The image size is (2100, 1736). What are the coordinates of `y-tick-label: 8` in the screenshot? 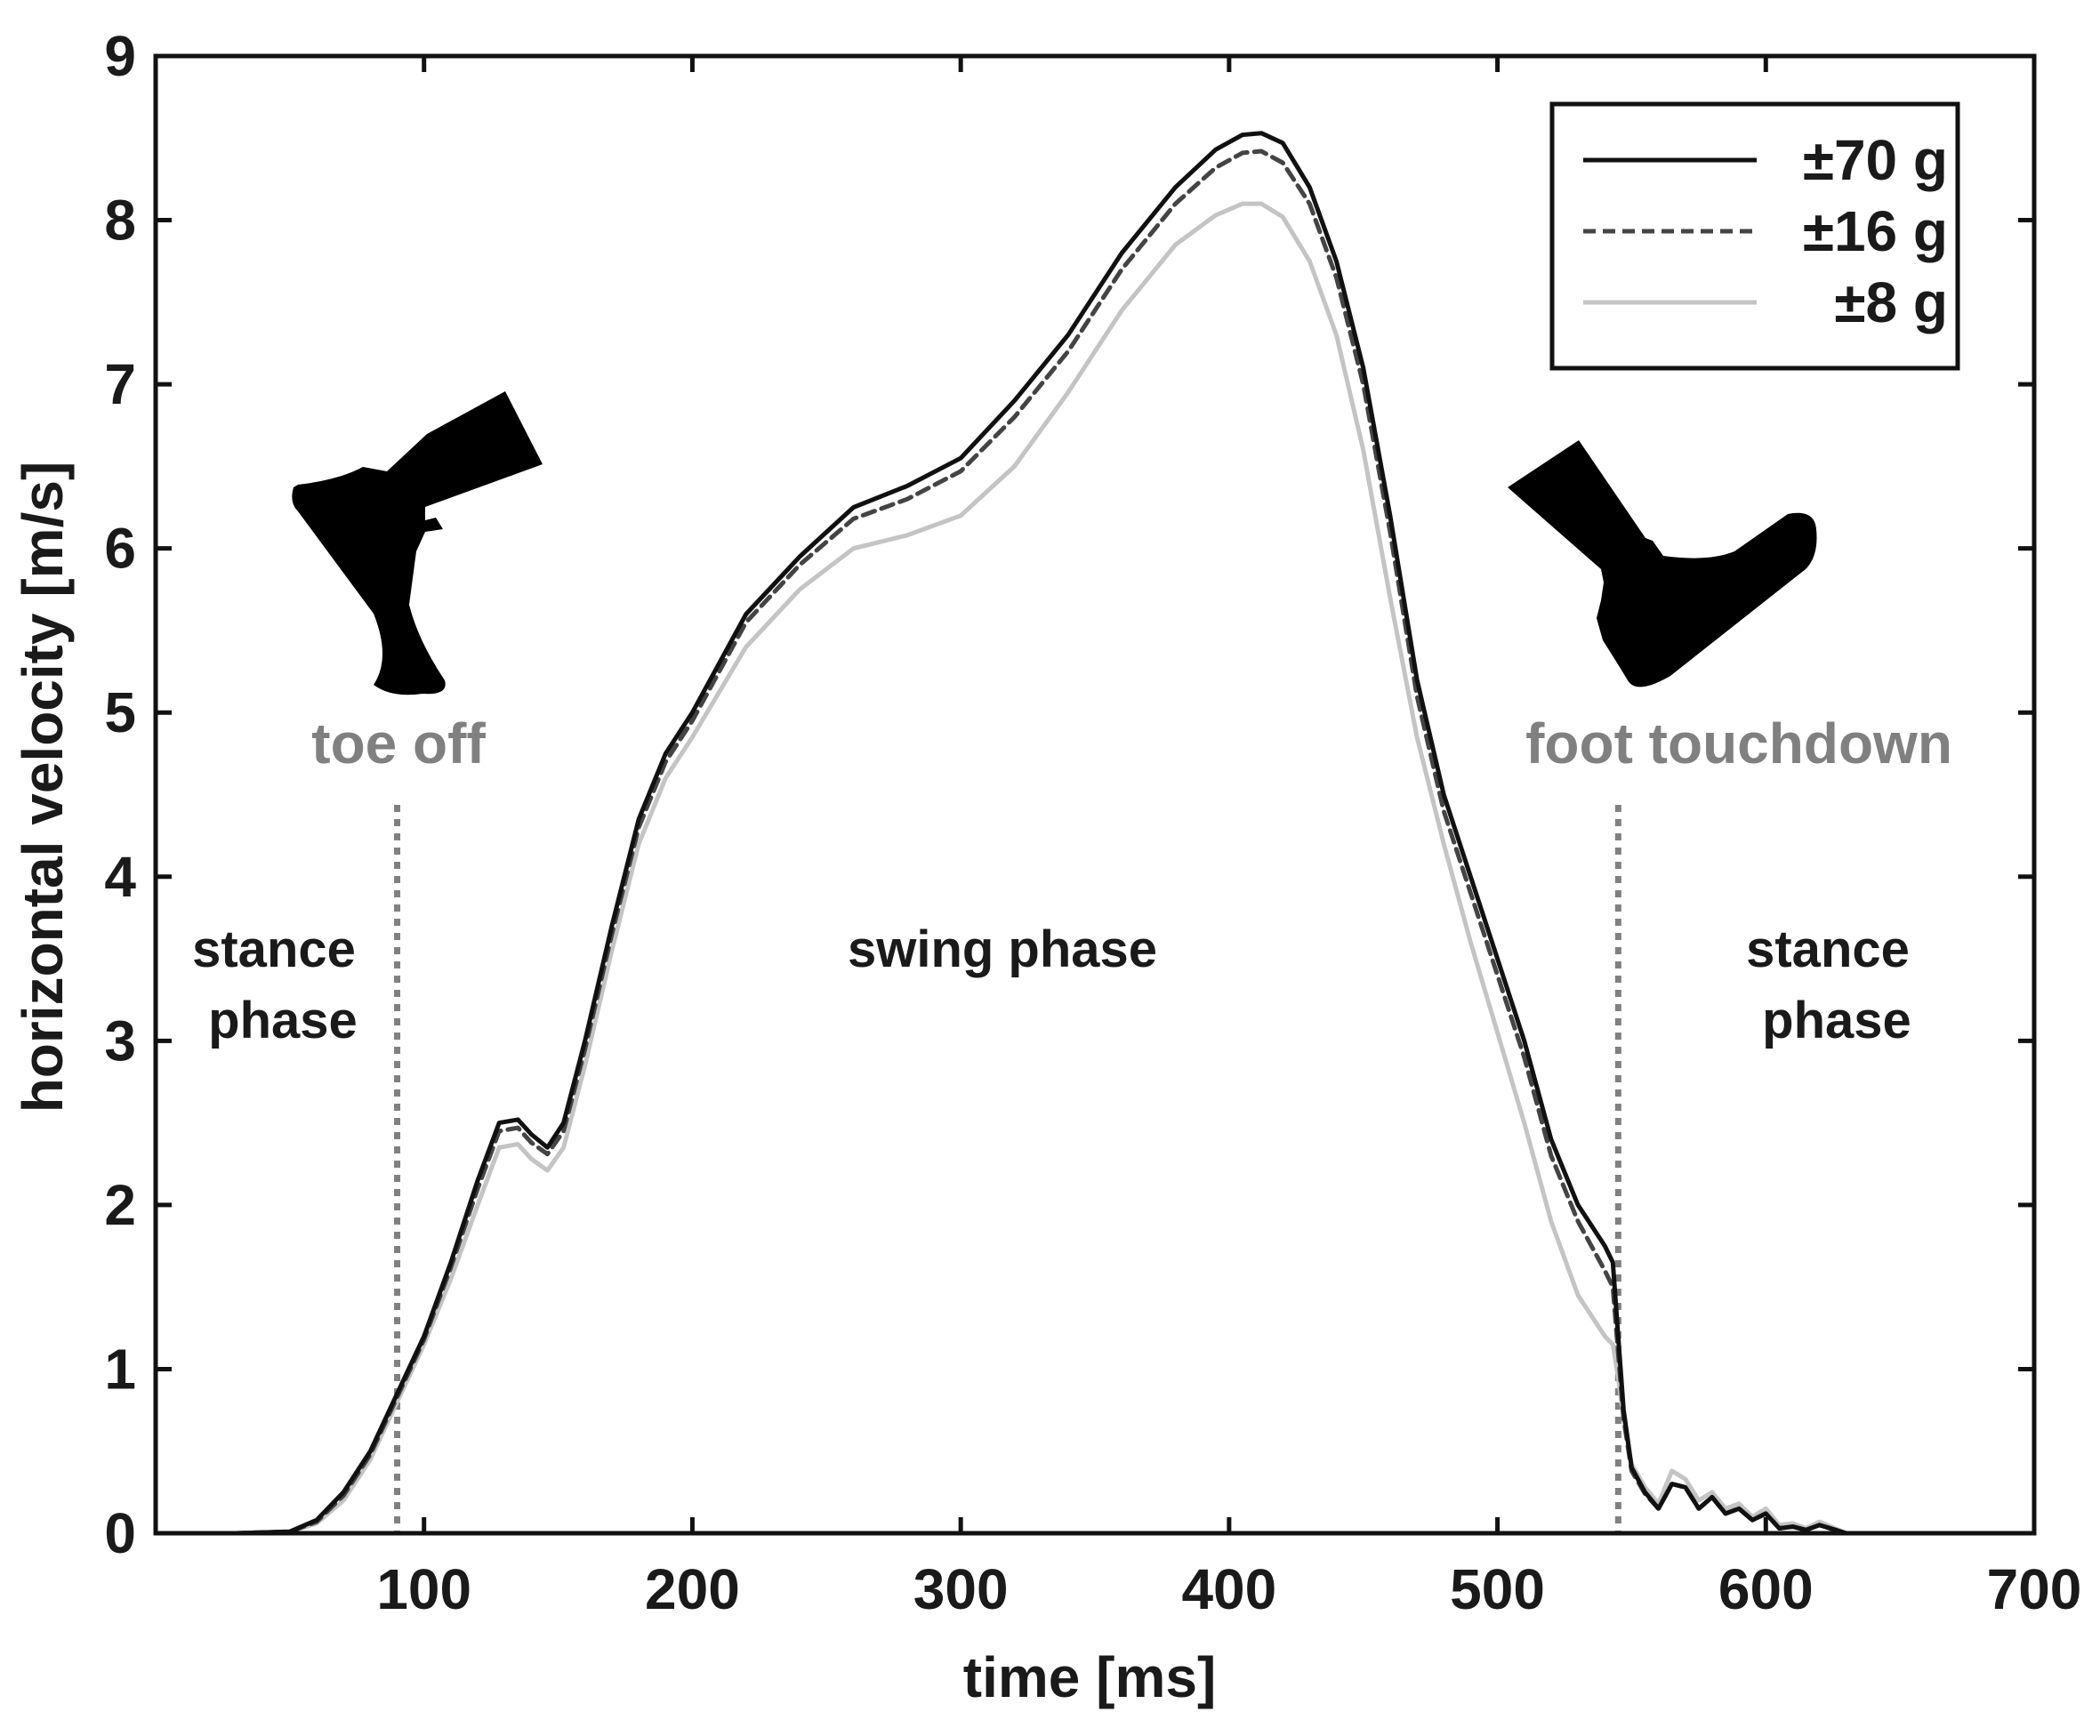 It's located at (120, 221).